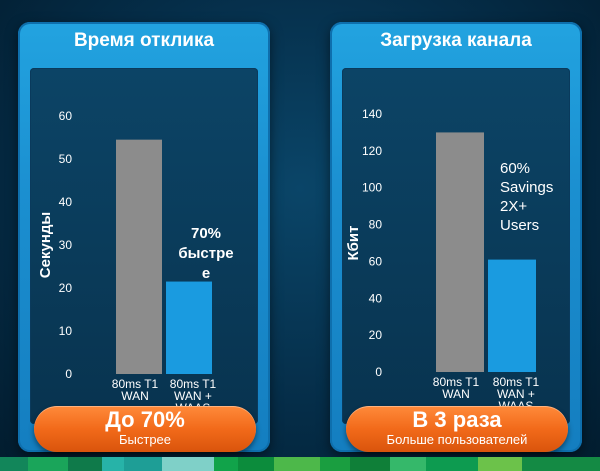 The image size is (600, 471). Describe the element at coordinates (66, 331) in the screenshot. I see `y-tick-label: 10` at that location.